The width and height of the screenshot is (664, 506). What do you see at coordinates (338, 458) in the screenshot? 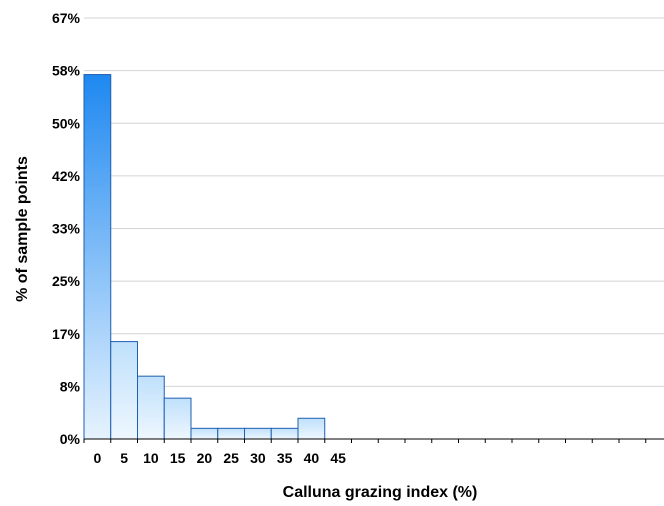
I see `x-tick-label: 45` at bounding box center [338, 458].